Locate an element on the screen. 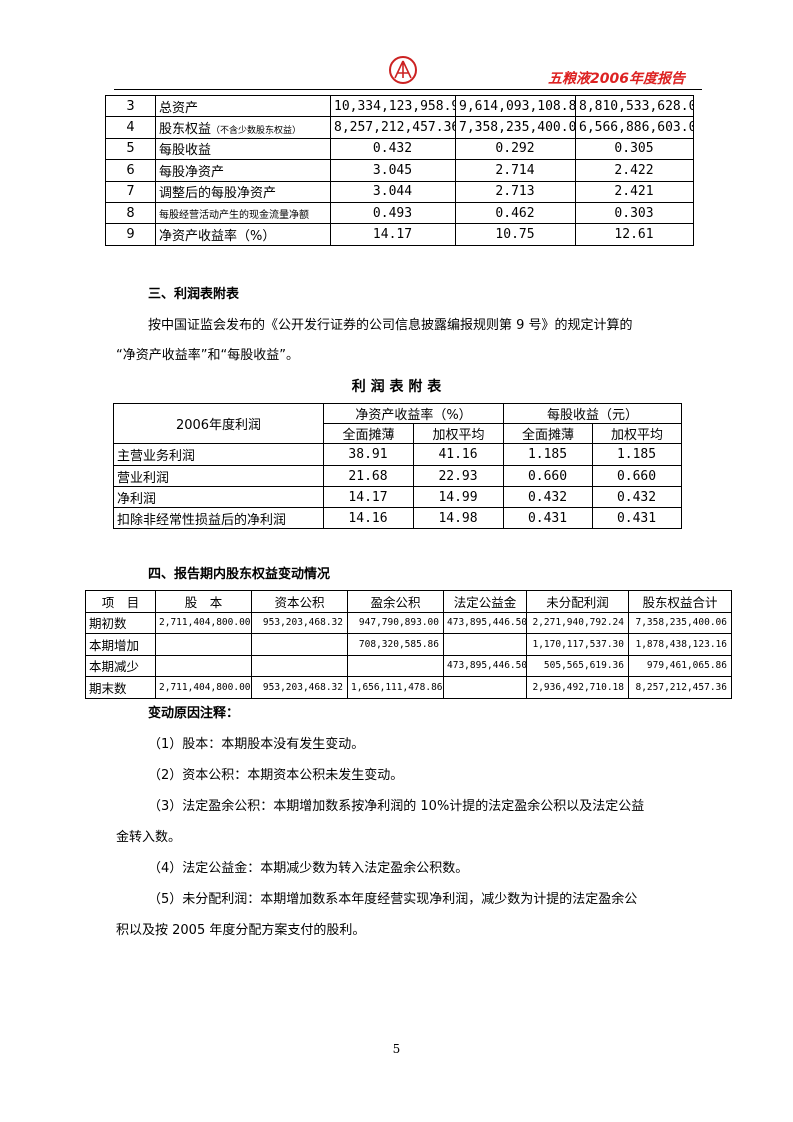 The width and height of the screenshot is (793, 1122). logo-icon is located at coordinates (403, 69).